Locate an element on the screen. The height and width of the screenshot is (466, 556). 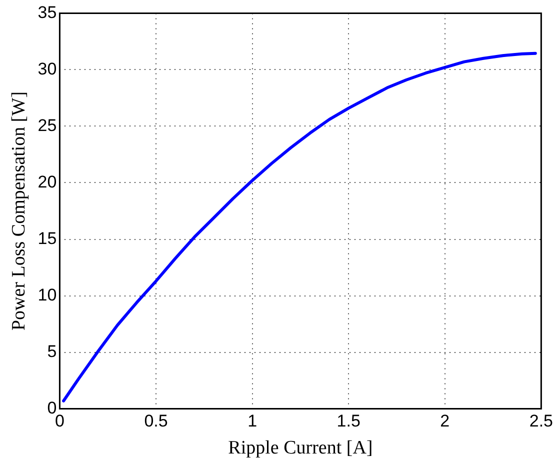
y-tick-label: 25 is located at coordinates (47, 125).